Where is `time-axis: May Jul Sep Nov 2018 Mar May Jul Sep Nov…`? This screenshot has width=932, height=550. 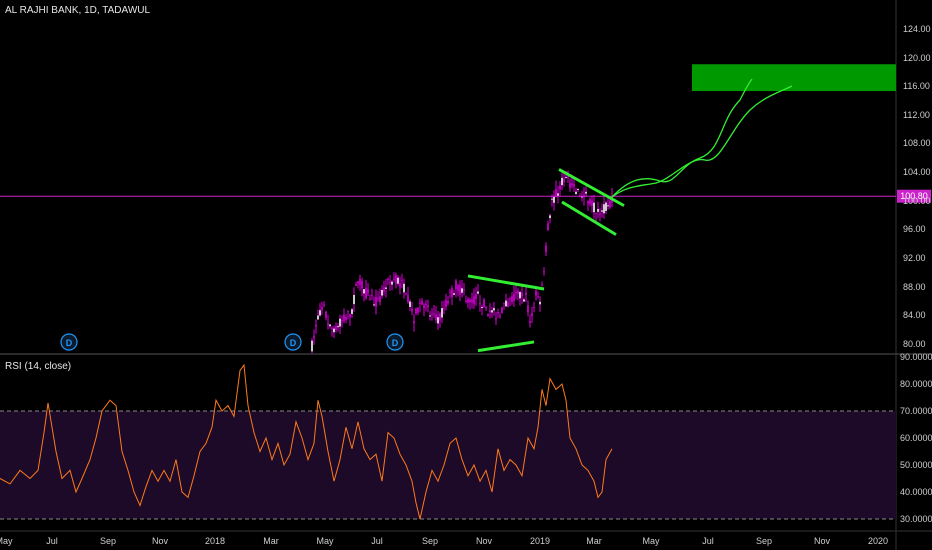 time-axis: May Jul Sep Nov 2018 Mar May Jul Sep Nov… is located at coordinates (444, 541).